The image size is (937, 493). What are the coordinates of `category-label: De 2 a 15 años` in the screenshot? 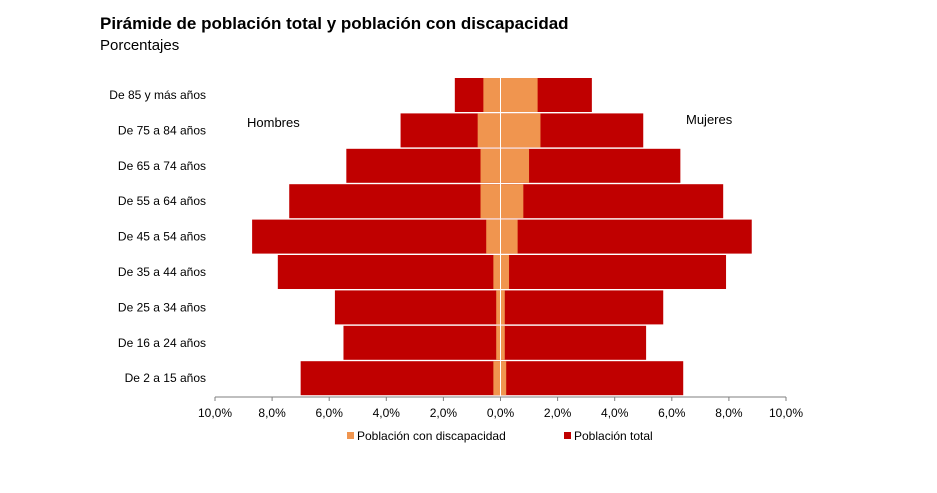 It's located at (165, 378).